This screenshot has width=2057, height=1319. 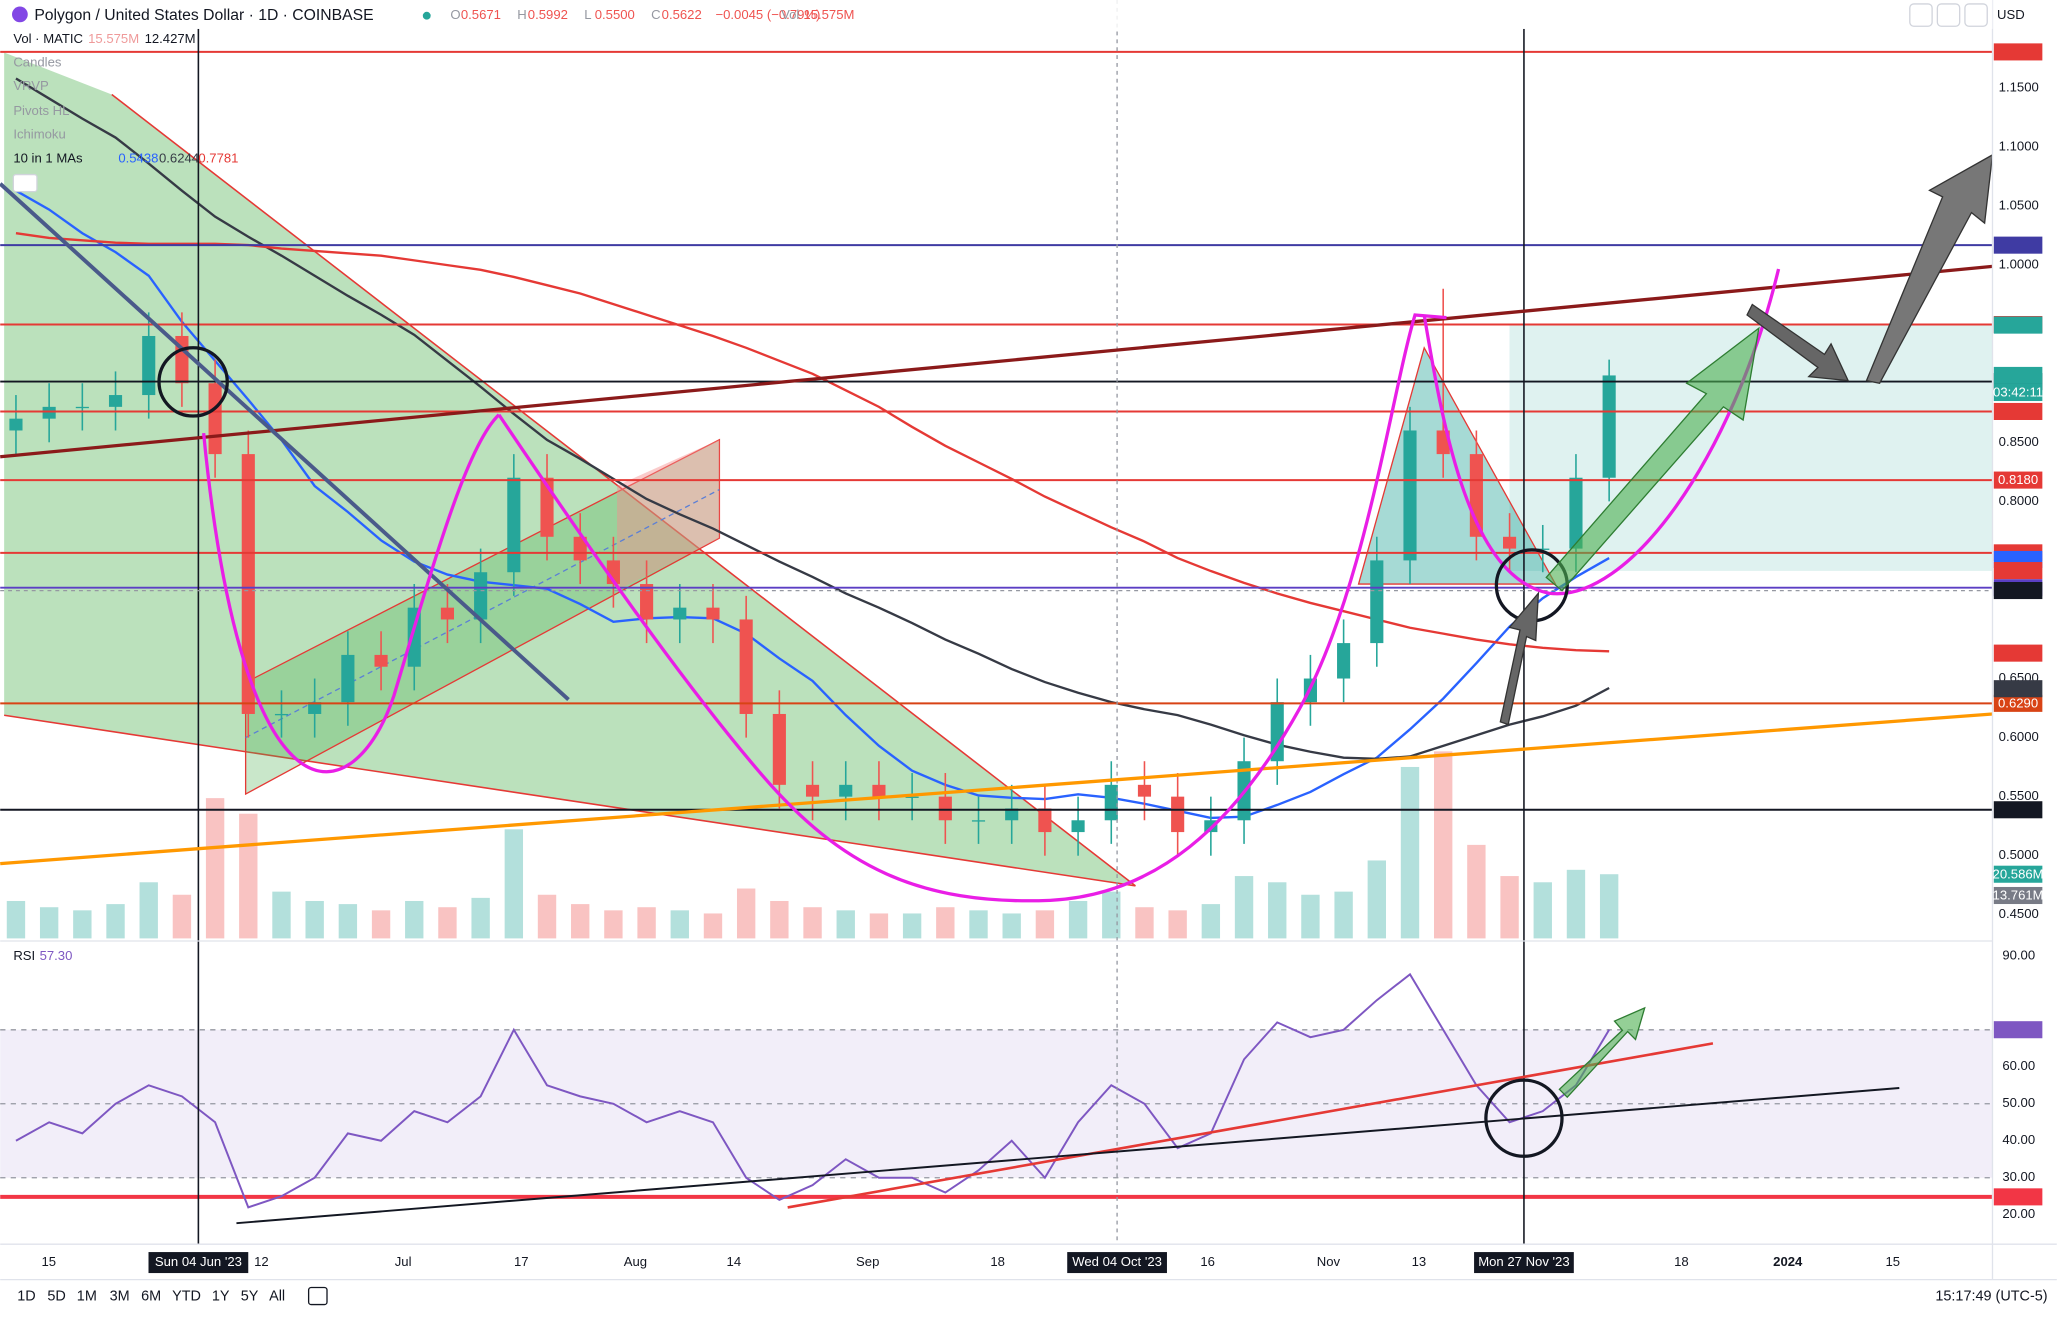 I want to click on range-button: 1D, so click(x=26, y=1297).